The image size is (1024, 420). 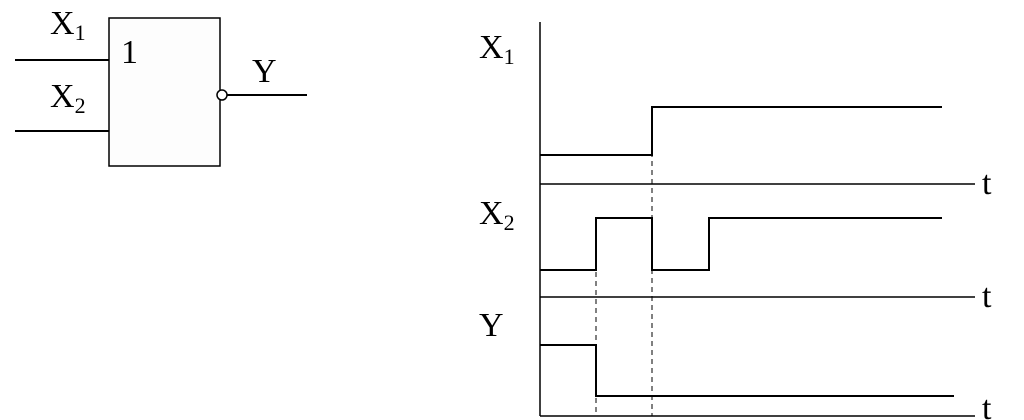 What do you see at coordinates (509, 222) in the screenshot?
I see `signal-subscript: 2` at bounding box center [509, 222].